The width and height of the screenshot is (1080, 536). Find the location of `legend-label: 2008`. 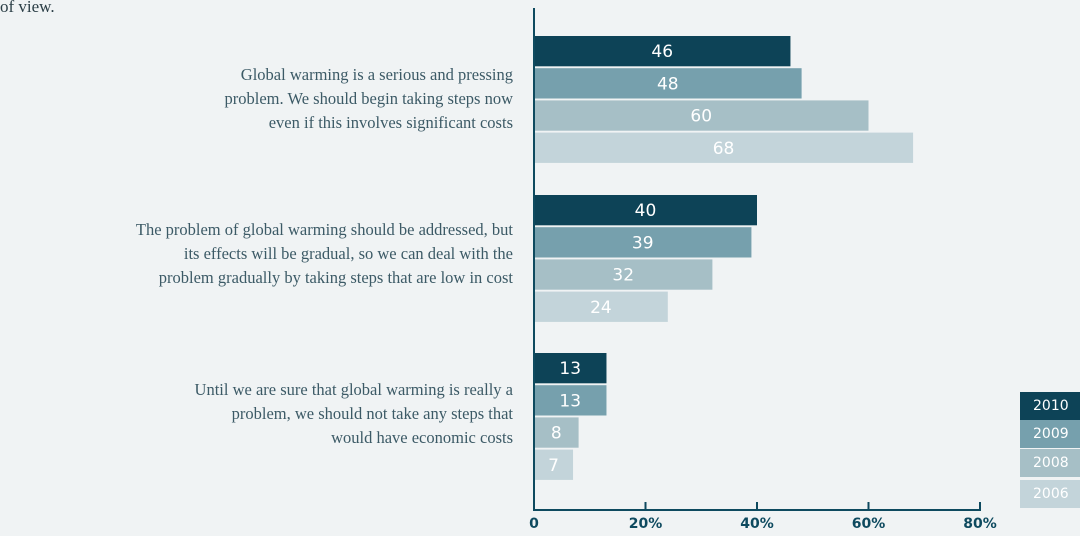

legend-label: 2008 is located at coordinates (1051, 463).